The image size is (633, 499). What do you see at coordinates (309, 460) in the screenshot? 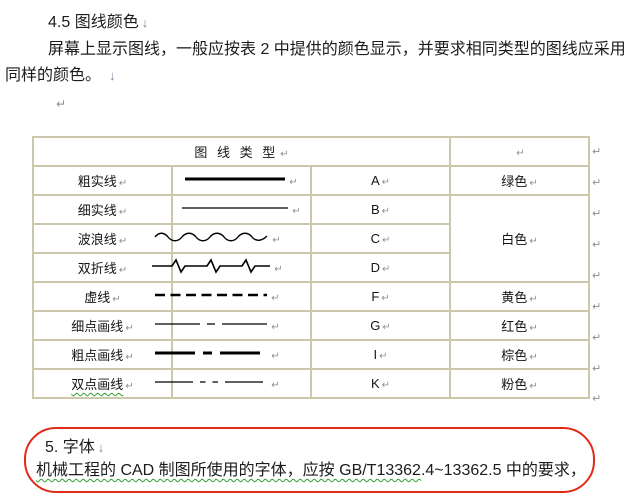
I see `red-oval-annotation` at bounding box center [309, 460].